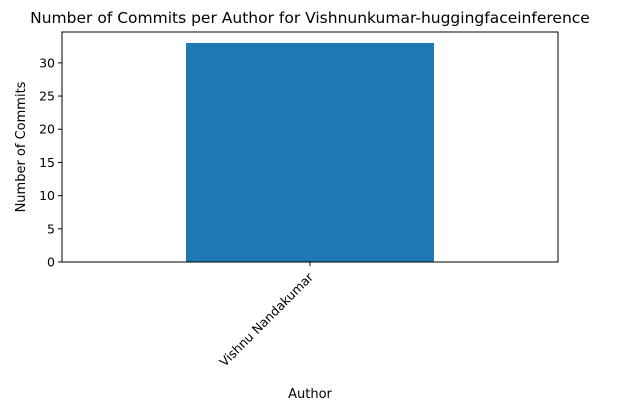 The width and height of the screenshot is (619, 411). I want to click on y-tick-label: 10, so click(47, 195).